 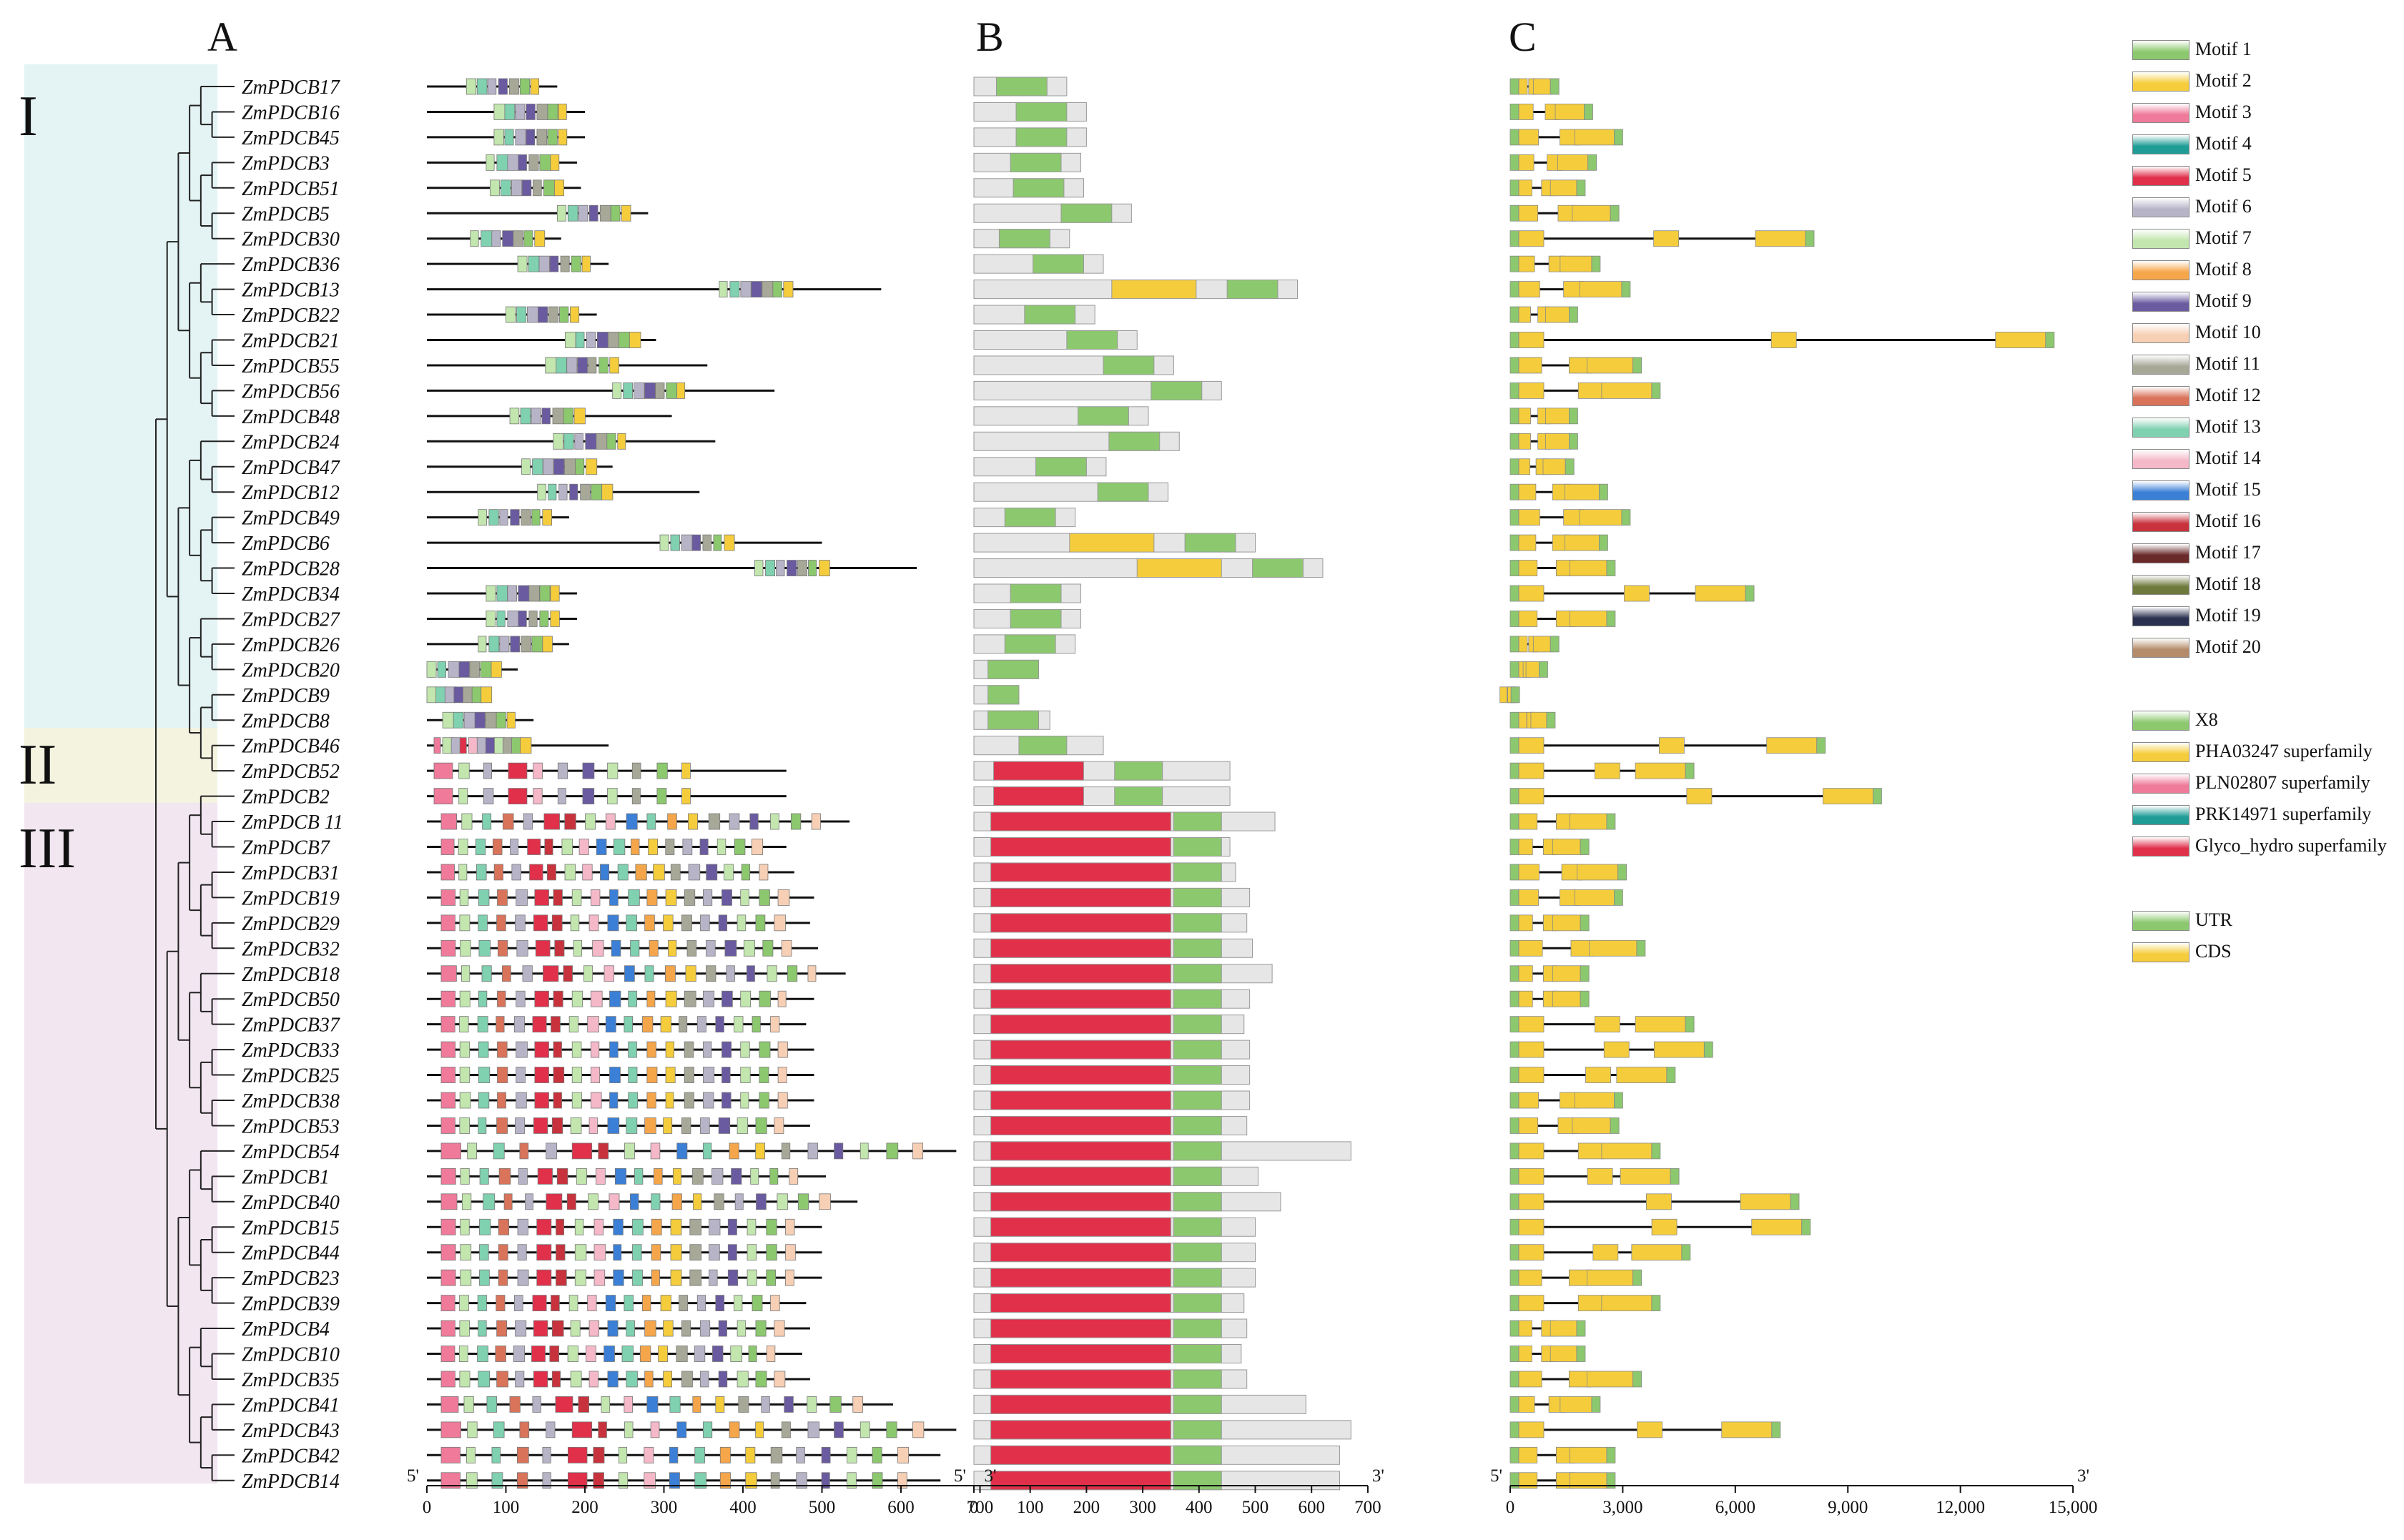 What do you see at coordinates (506, 1508) in the screenshot?
I see `axis-tick-label: 100` at bounding box center [506, 1508].